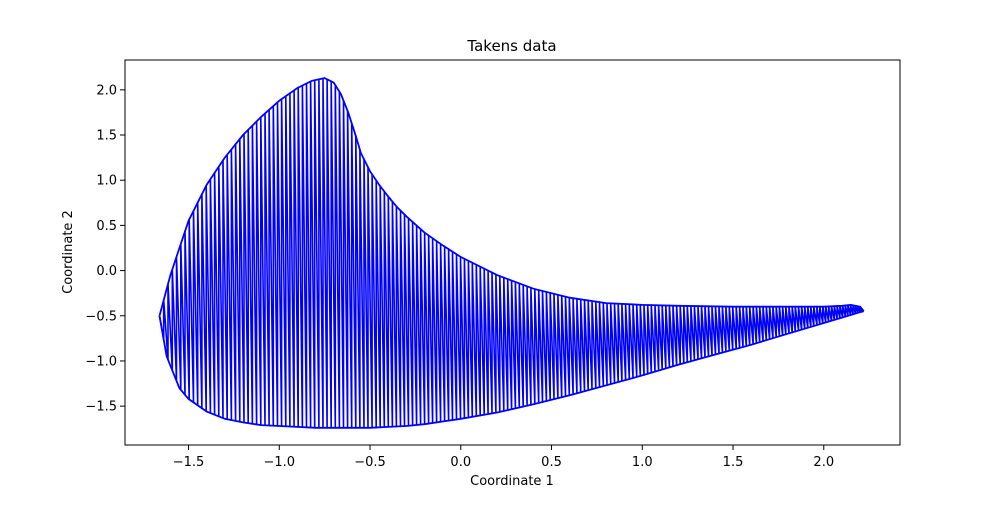  Describe the element at coordinates (106, 181) in the screenshot. I see `y-tick-label: 1.0` at that location.